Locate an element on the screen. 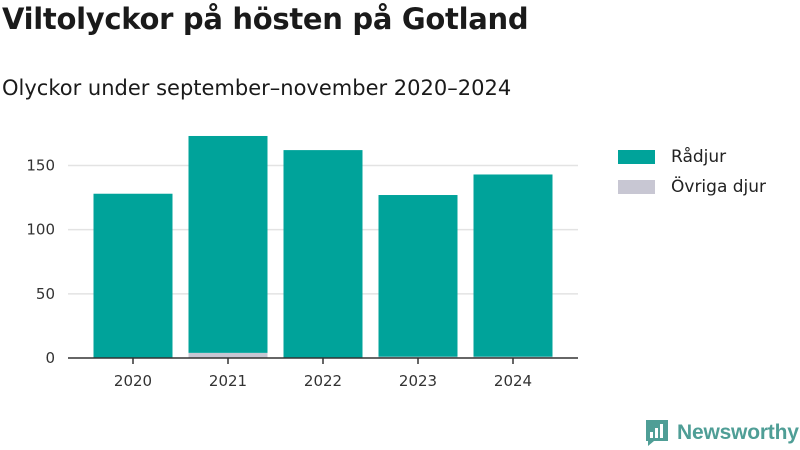 The width and height of the screenshot is (800, 450). x-tick-label-2023: 2023 is located at coordinates (418, 381).